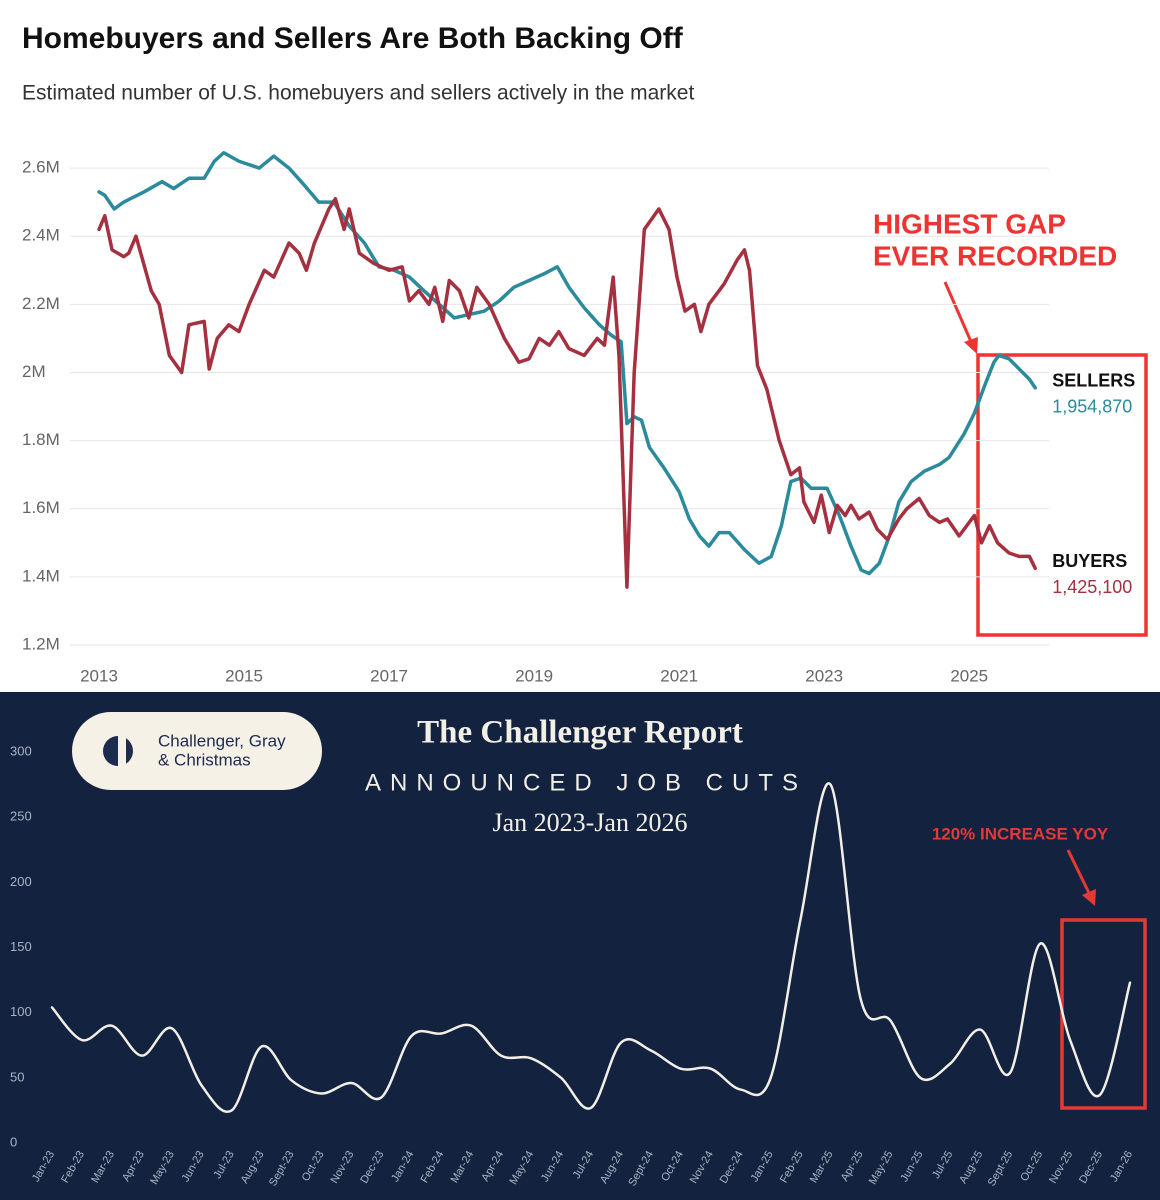 The height and width of the screenshot is (1200, 1160). Describe the element at coordinates (969, 675) in the screenshot. I see `x-tick-label: 2025` at that location.